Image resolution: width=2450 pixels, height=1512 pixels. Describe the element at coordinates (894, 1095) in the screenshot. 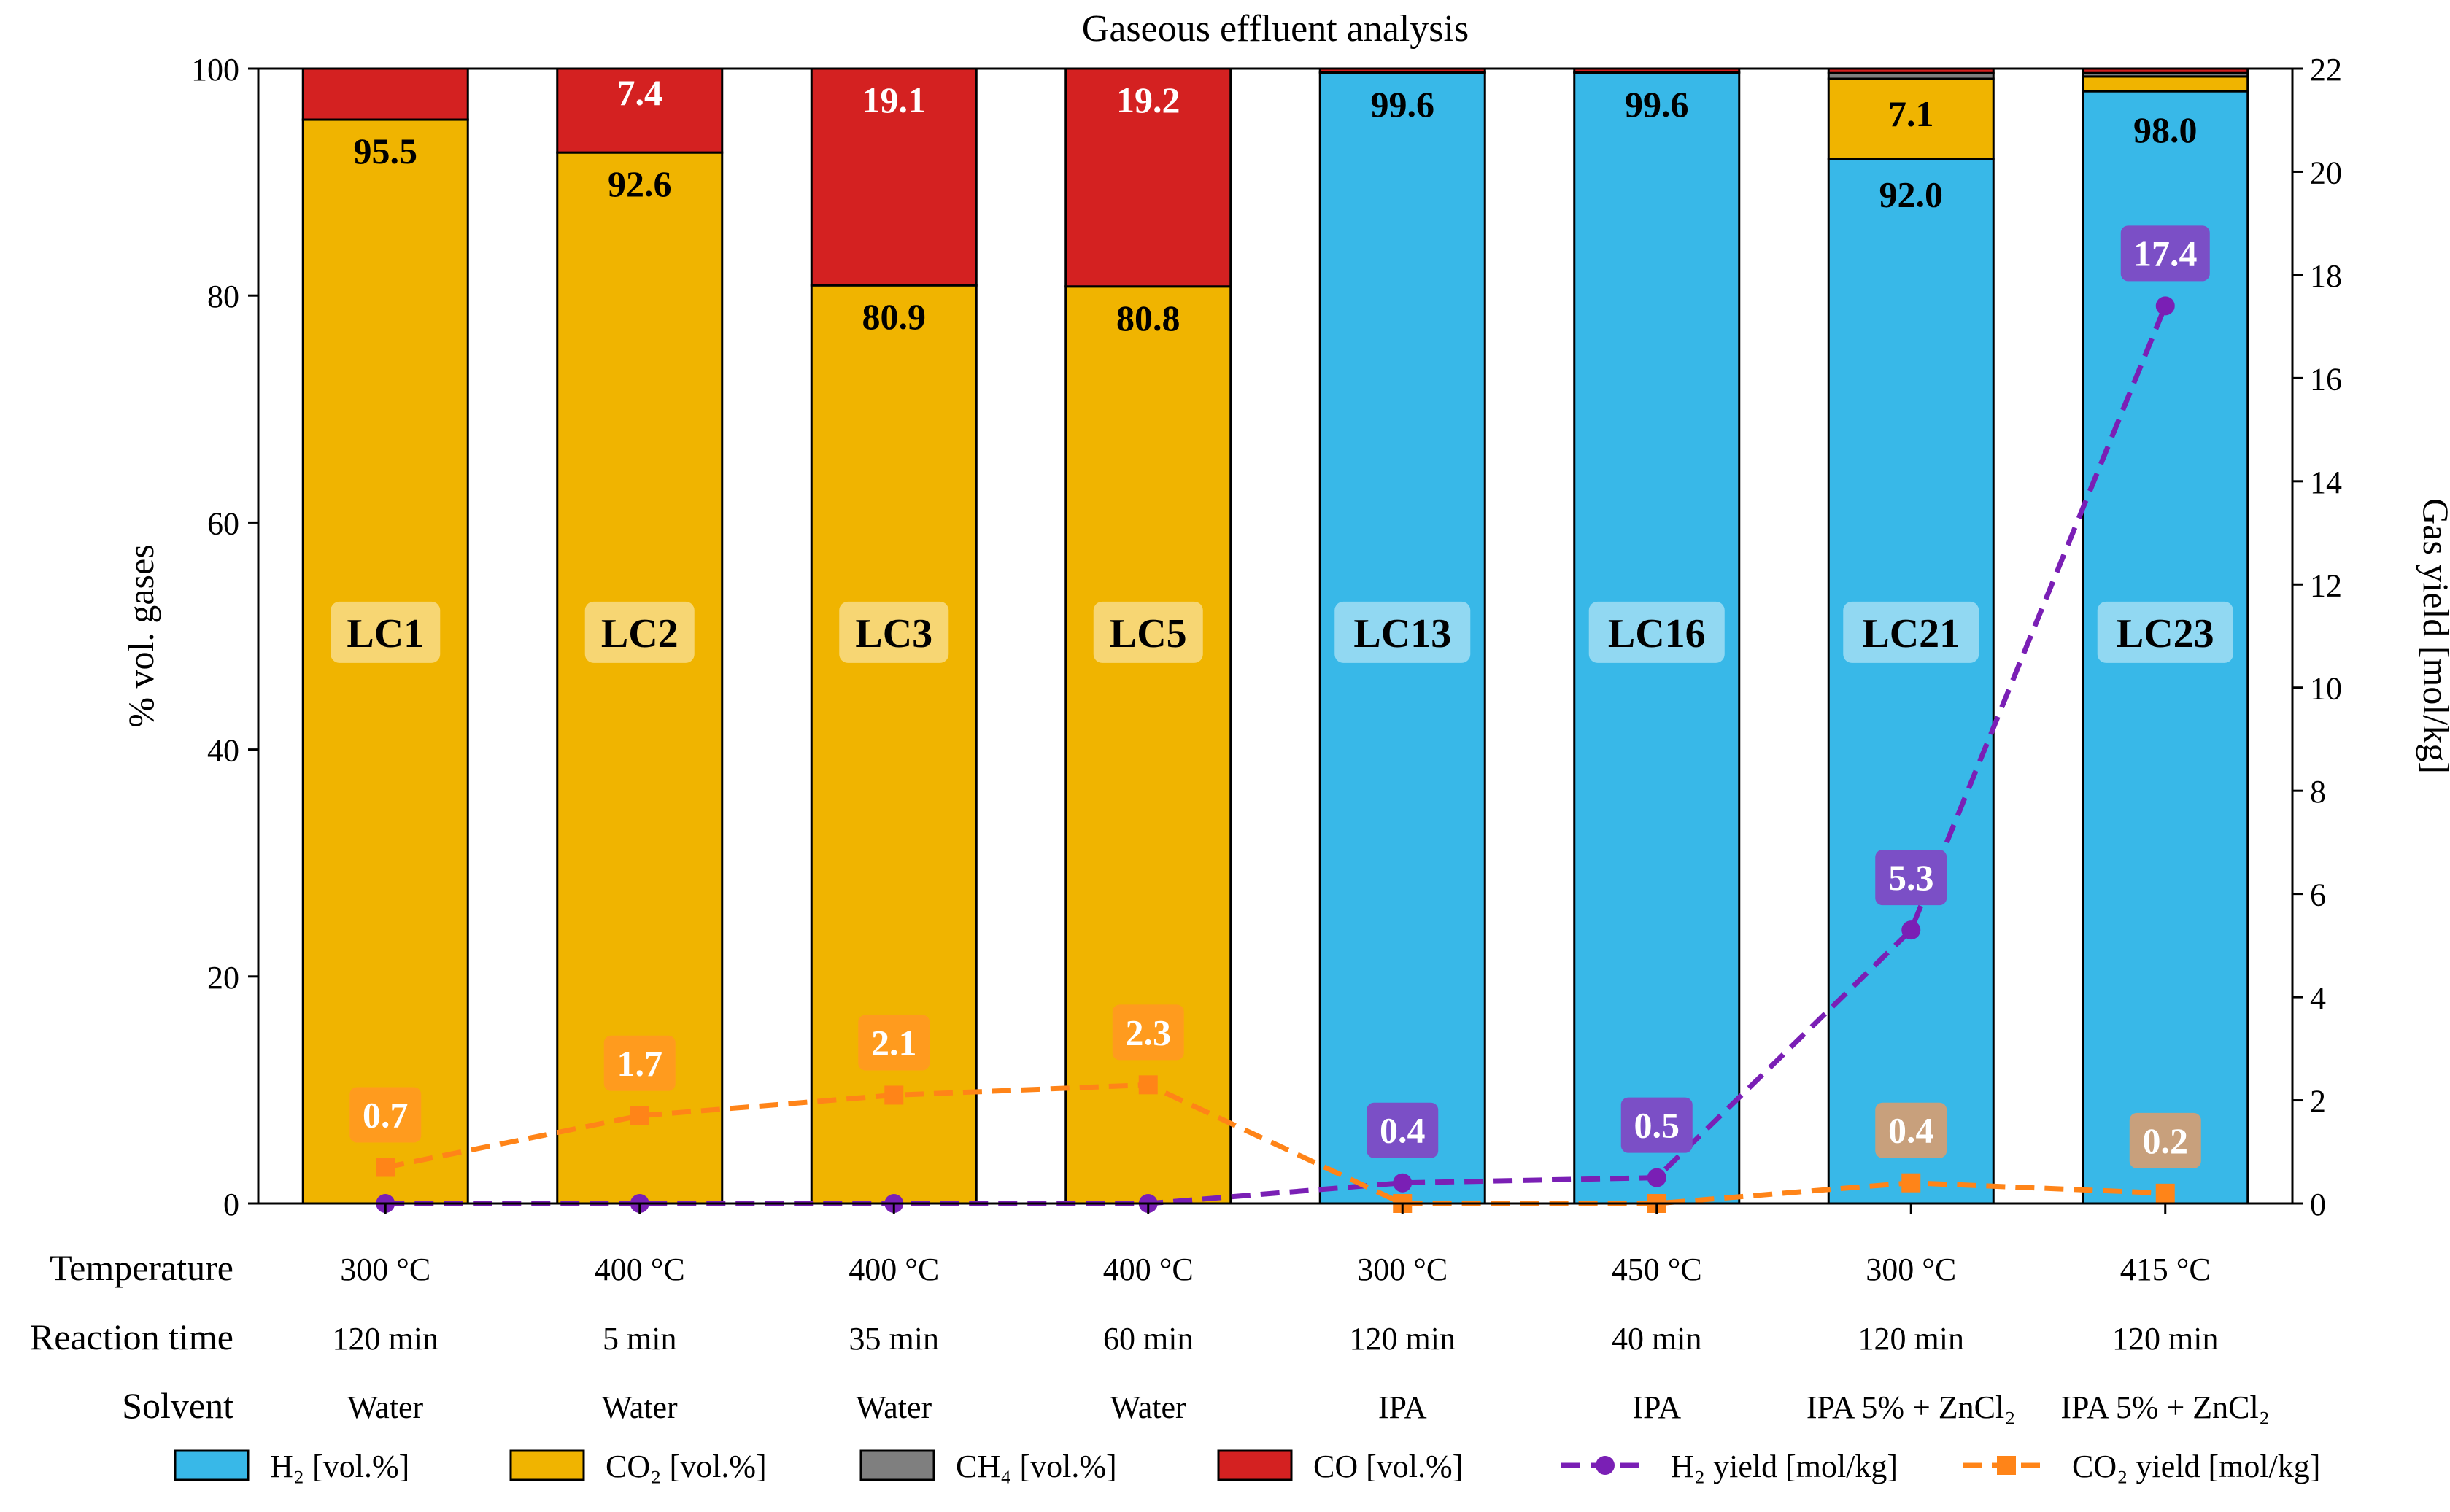

I see `co2-yield-marker-LC3` at that location.